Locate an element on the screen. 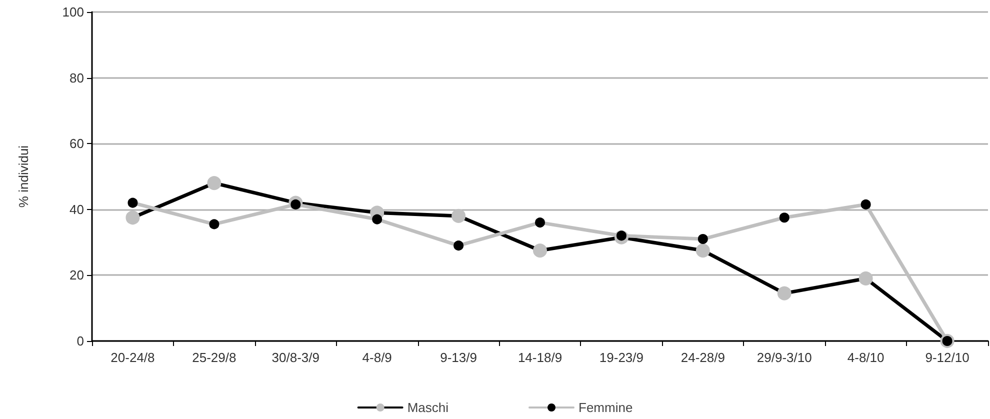 The height and width of the screenshot is (419, 990). x-tick-label: 9-13/9 is located at coordinates (458, 357).